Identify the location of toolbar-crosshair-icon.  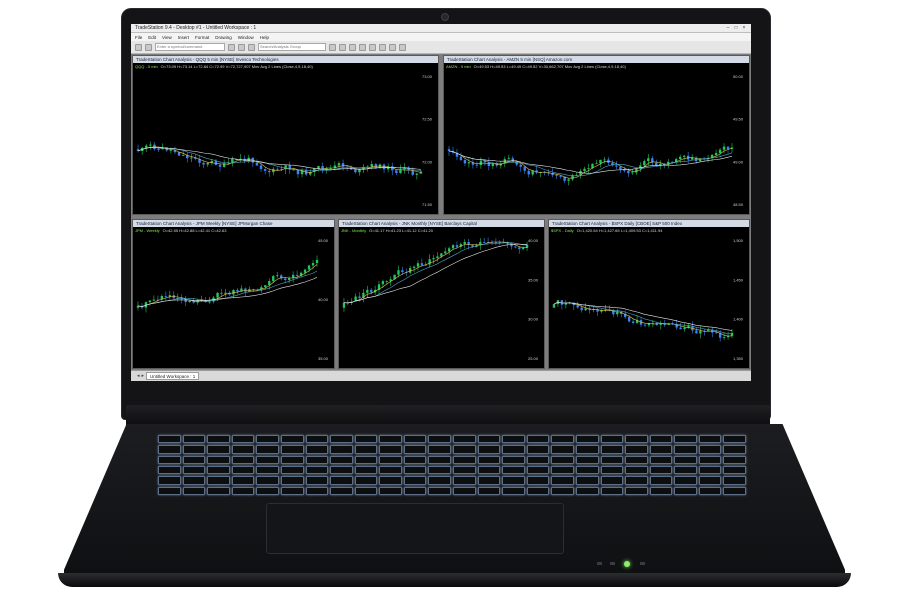
(362, 47).